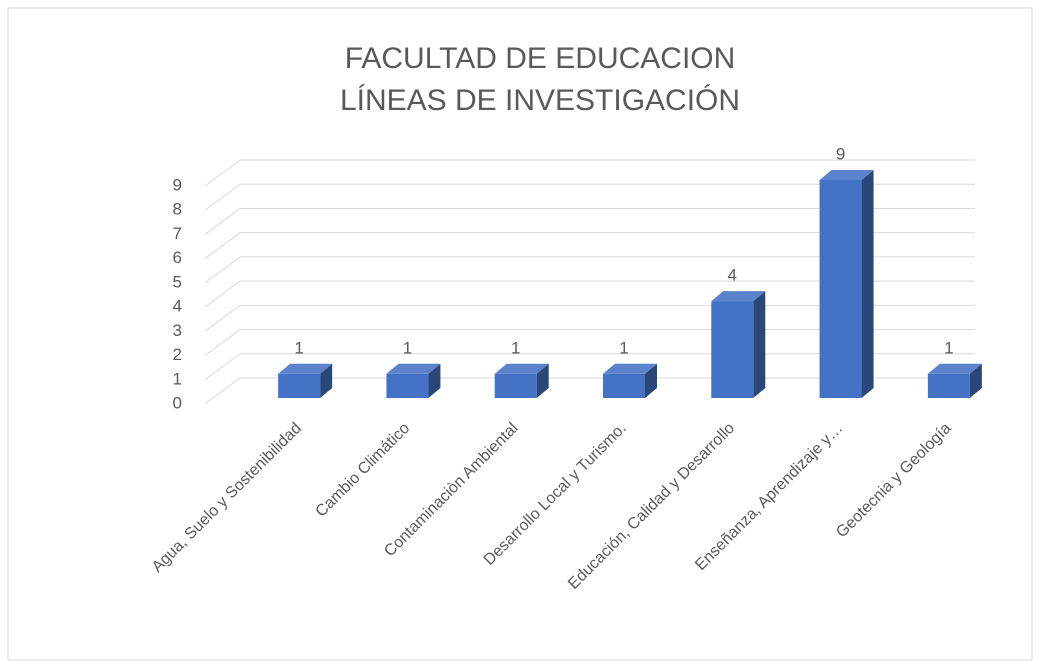 The height and width of the screenshot is (670, 1041). I want to click on y-tick-label: 0, so click(177, 402).